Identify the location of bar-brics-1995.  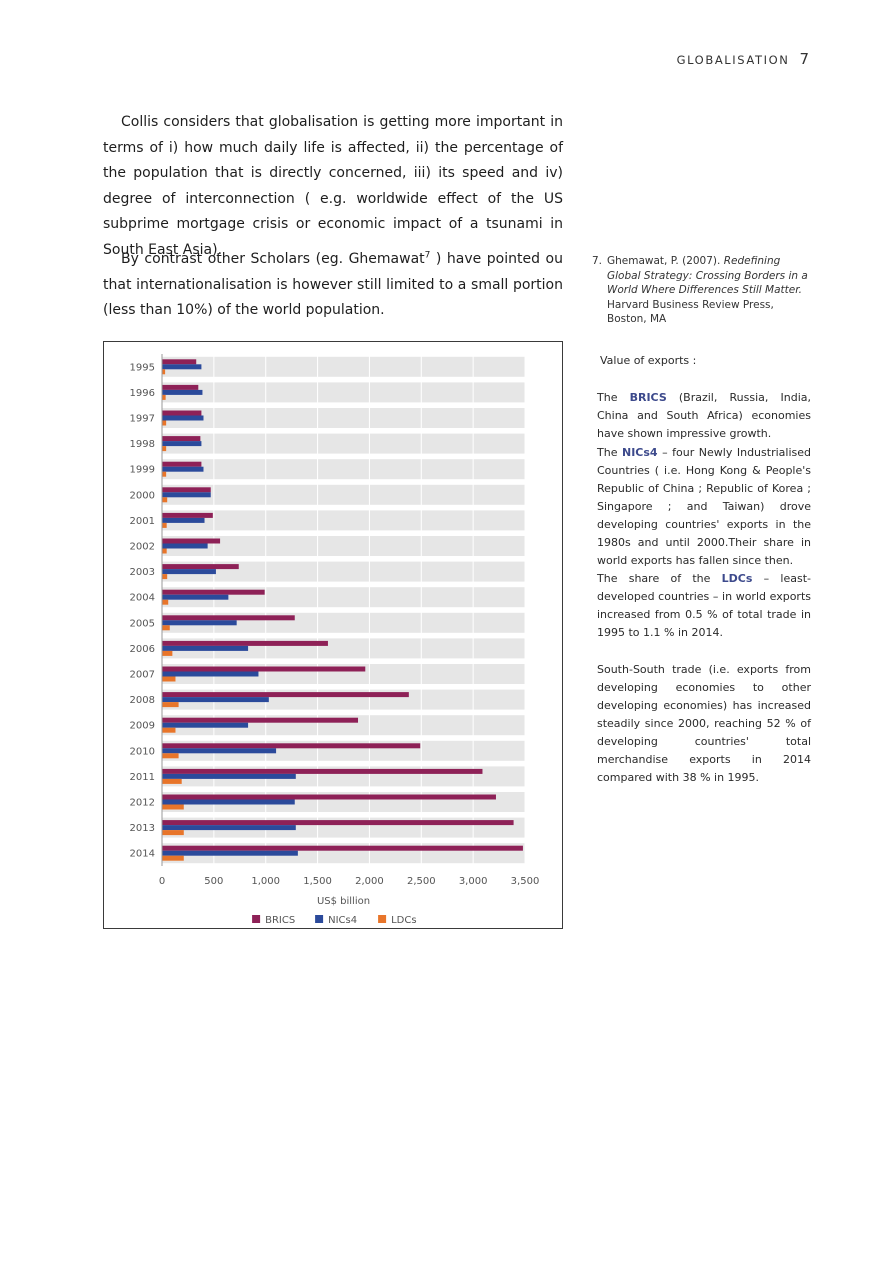
(179, 362).